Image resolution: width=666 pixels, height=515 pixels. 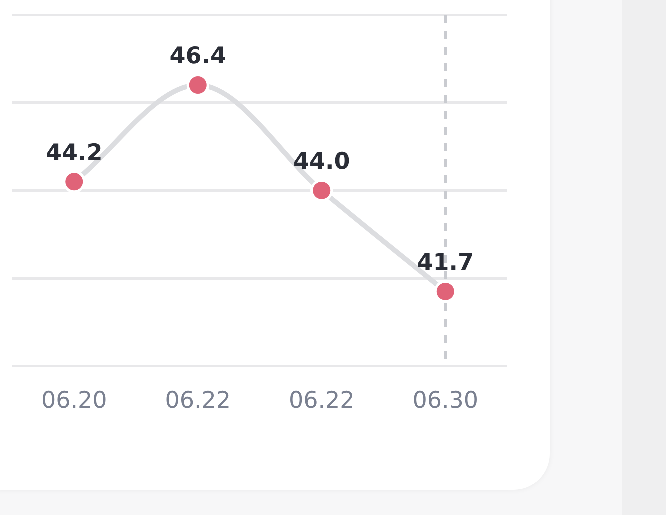 What do you see at coordinates (445, 401) in the screenshot?
I see `x-tick-label: 06.30` at bounding box center [445, 401].